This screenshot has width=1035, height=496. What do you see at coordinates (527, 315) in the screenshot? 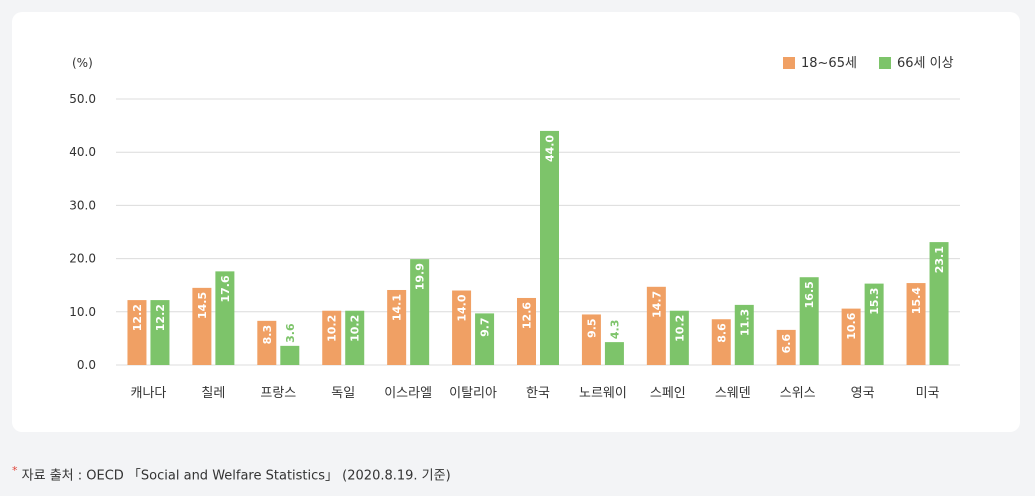
I see `data-label-adult-6: 12.6` at bounding box center [527, 315].